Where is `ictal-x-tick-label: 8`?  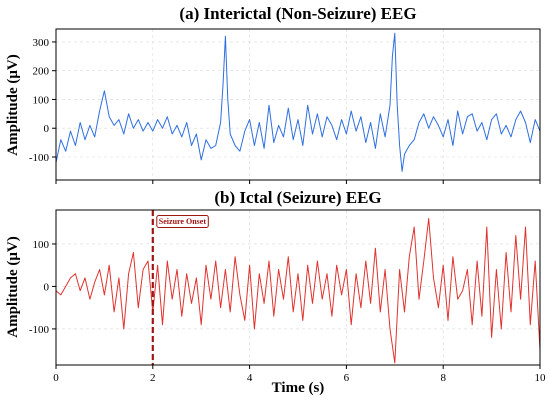 ictal-x-tick-label: 8 is located at coordinates (443, 378).